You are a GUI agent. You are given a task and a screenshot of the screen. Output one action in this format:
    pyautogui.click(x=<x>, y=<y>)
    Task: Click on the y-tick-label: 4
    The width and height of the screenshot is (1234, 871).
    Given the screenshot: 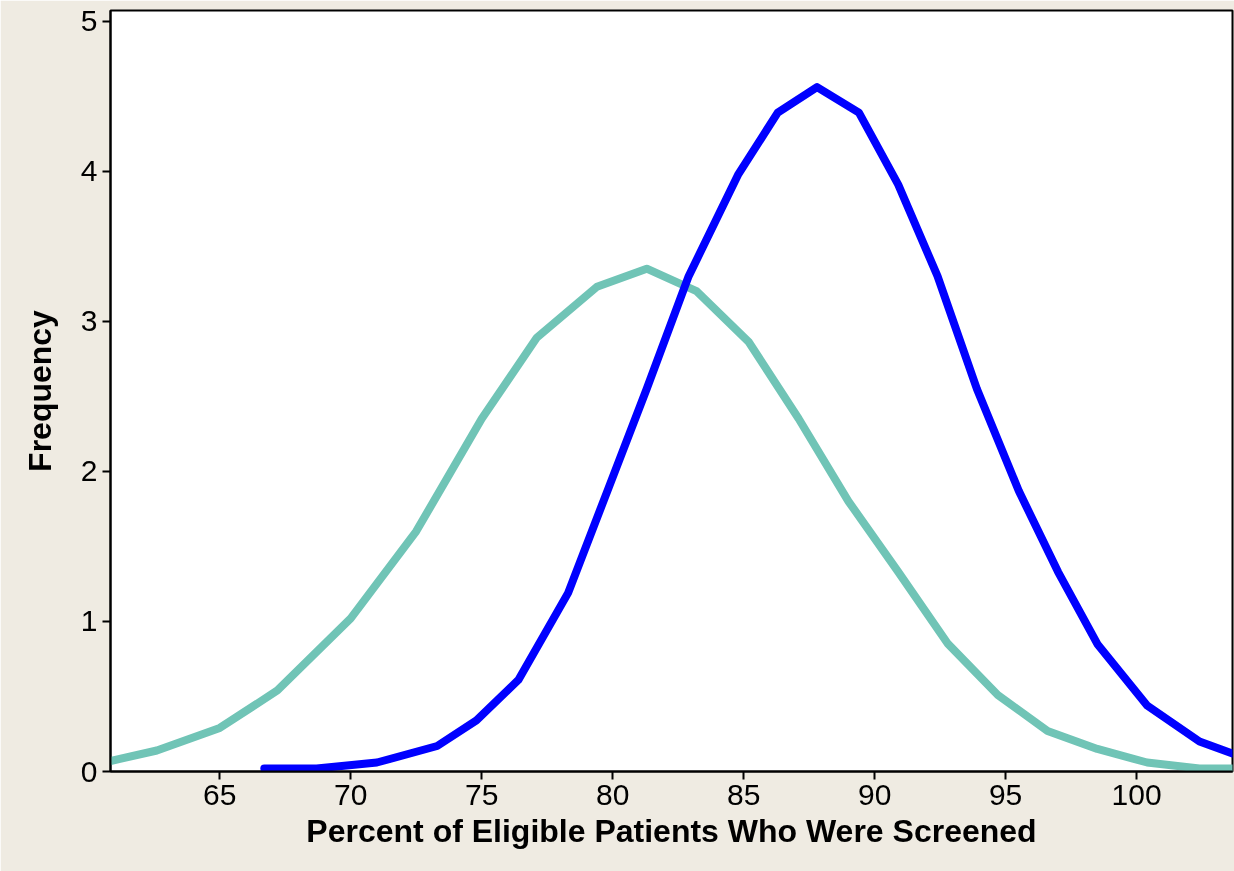 What is the action you would take?
    pyautogui.click(x=89, y=171)
    